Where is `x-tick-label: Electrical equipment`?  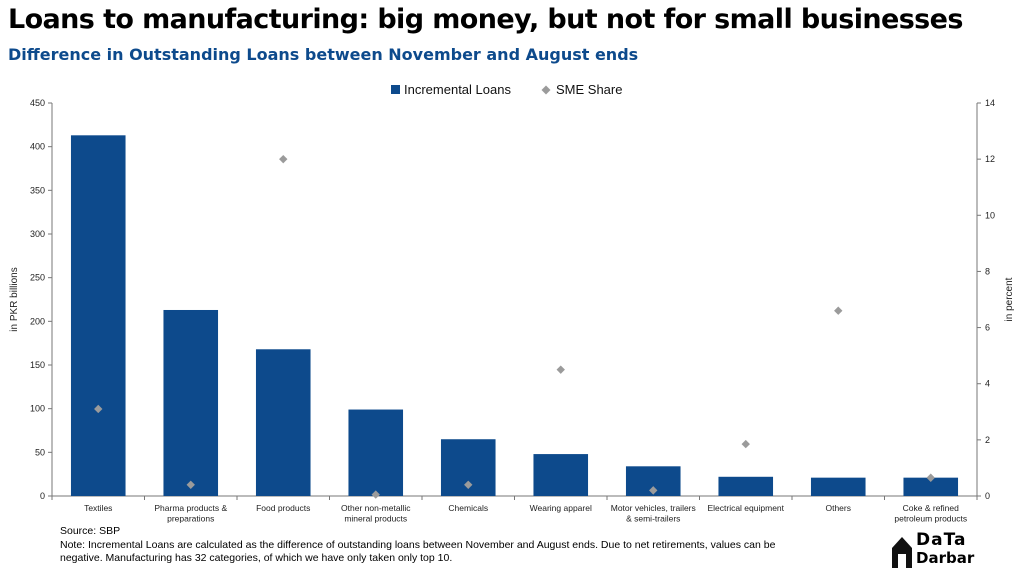 x-tick-label: Electrical equipment is located at coordinates (745, 508).